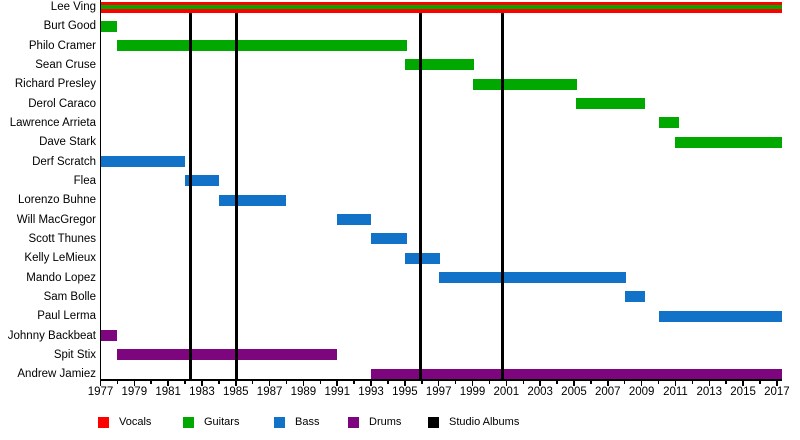 This screenshot has width=800, height=440. I want to click on y-axis-line, so click(100, 190).